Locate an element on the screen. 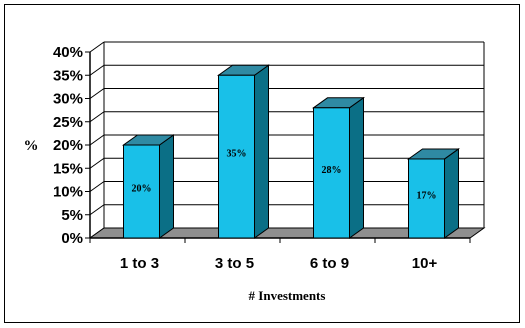  data-label: 20% is located at coordinates (142, 189).